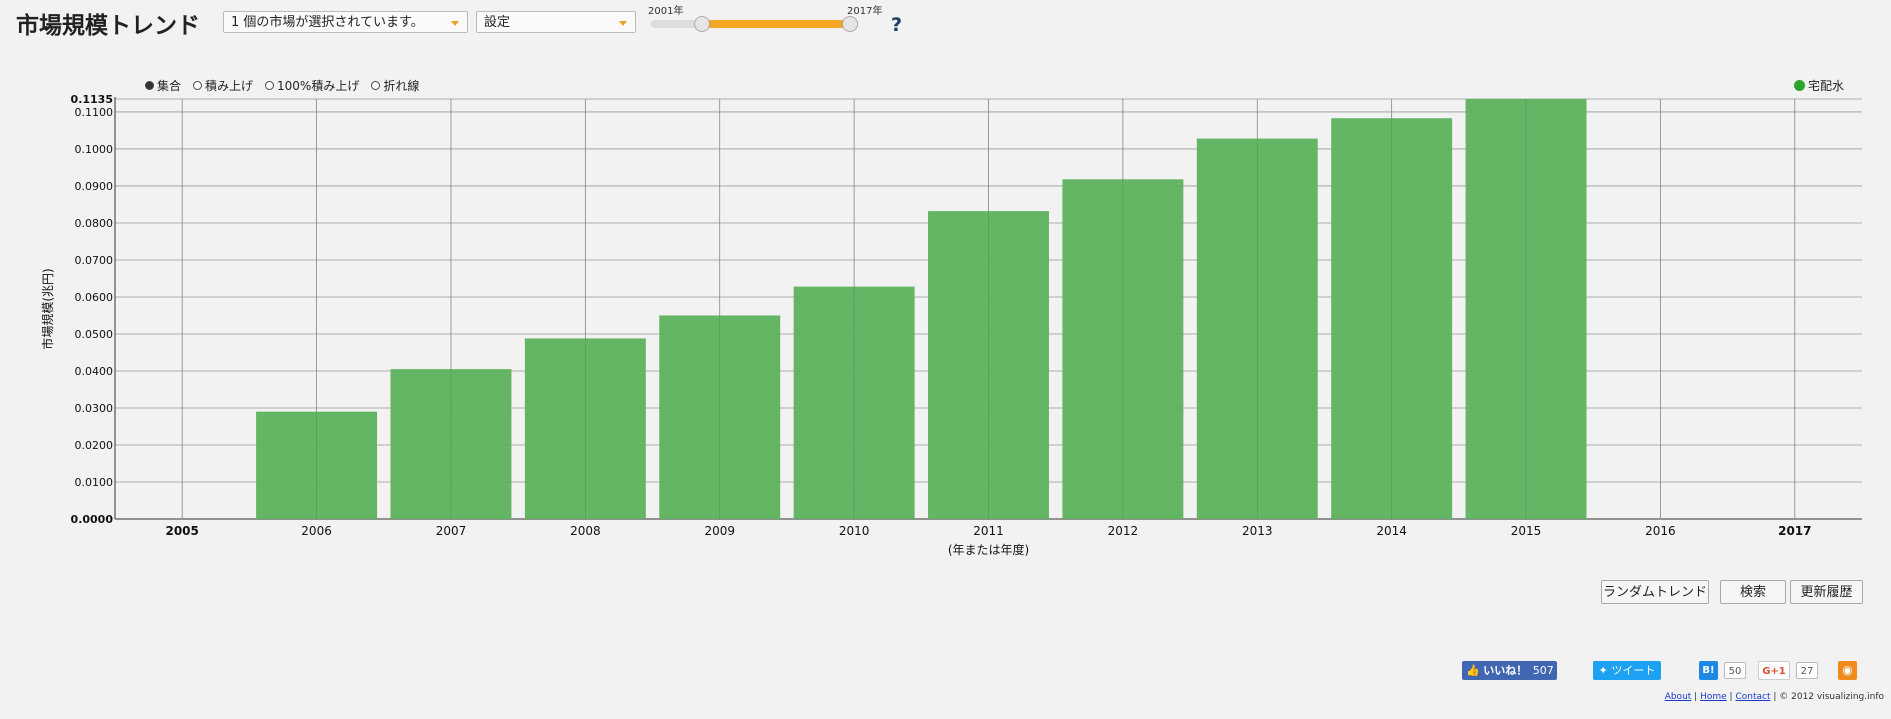  Describe the element at coordinates (585, 531) in the screenshot. I see `x-tick-label: 2008` at that location.